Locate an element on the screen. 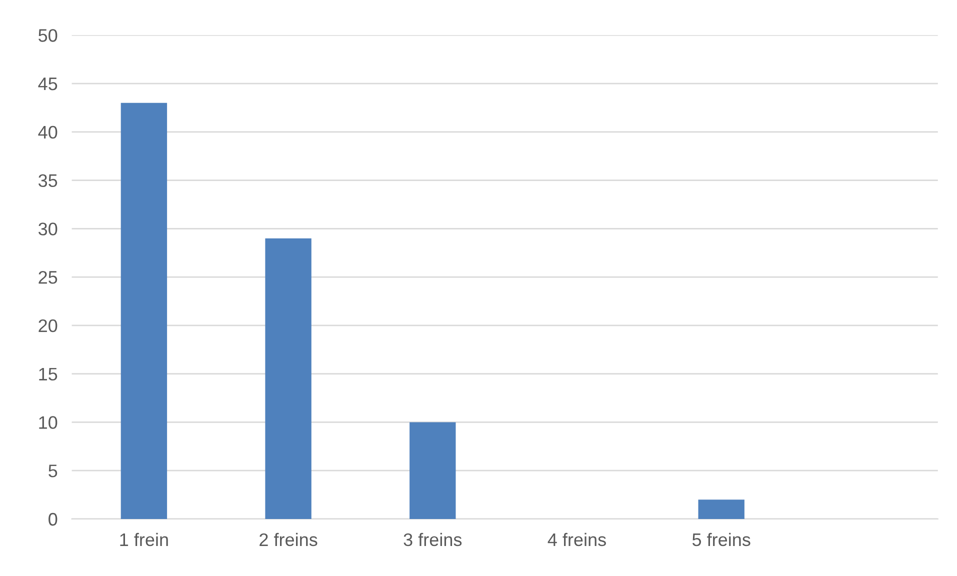 Image resolution: width=957 pixels, height=576 pixels. y-tick-label: 15 is located at coordinates (48, 374).